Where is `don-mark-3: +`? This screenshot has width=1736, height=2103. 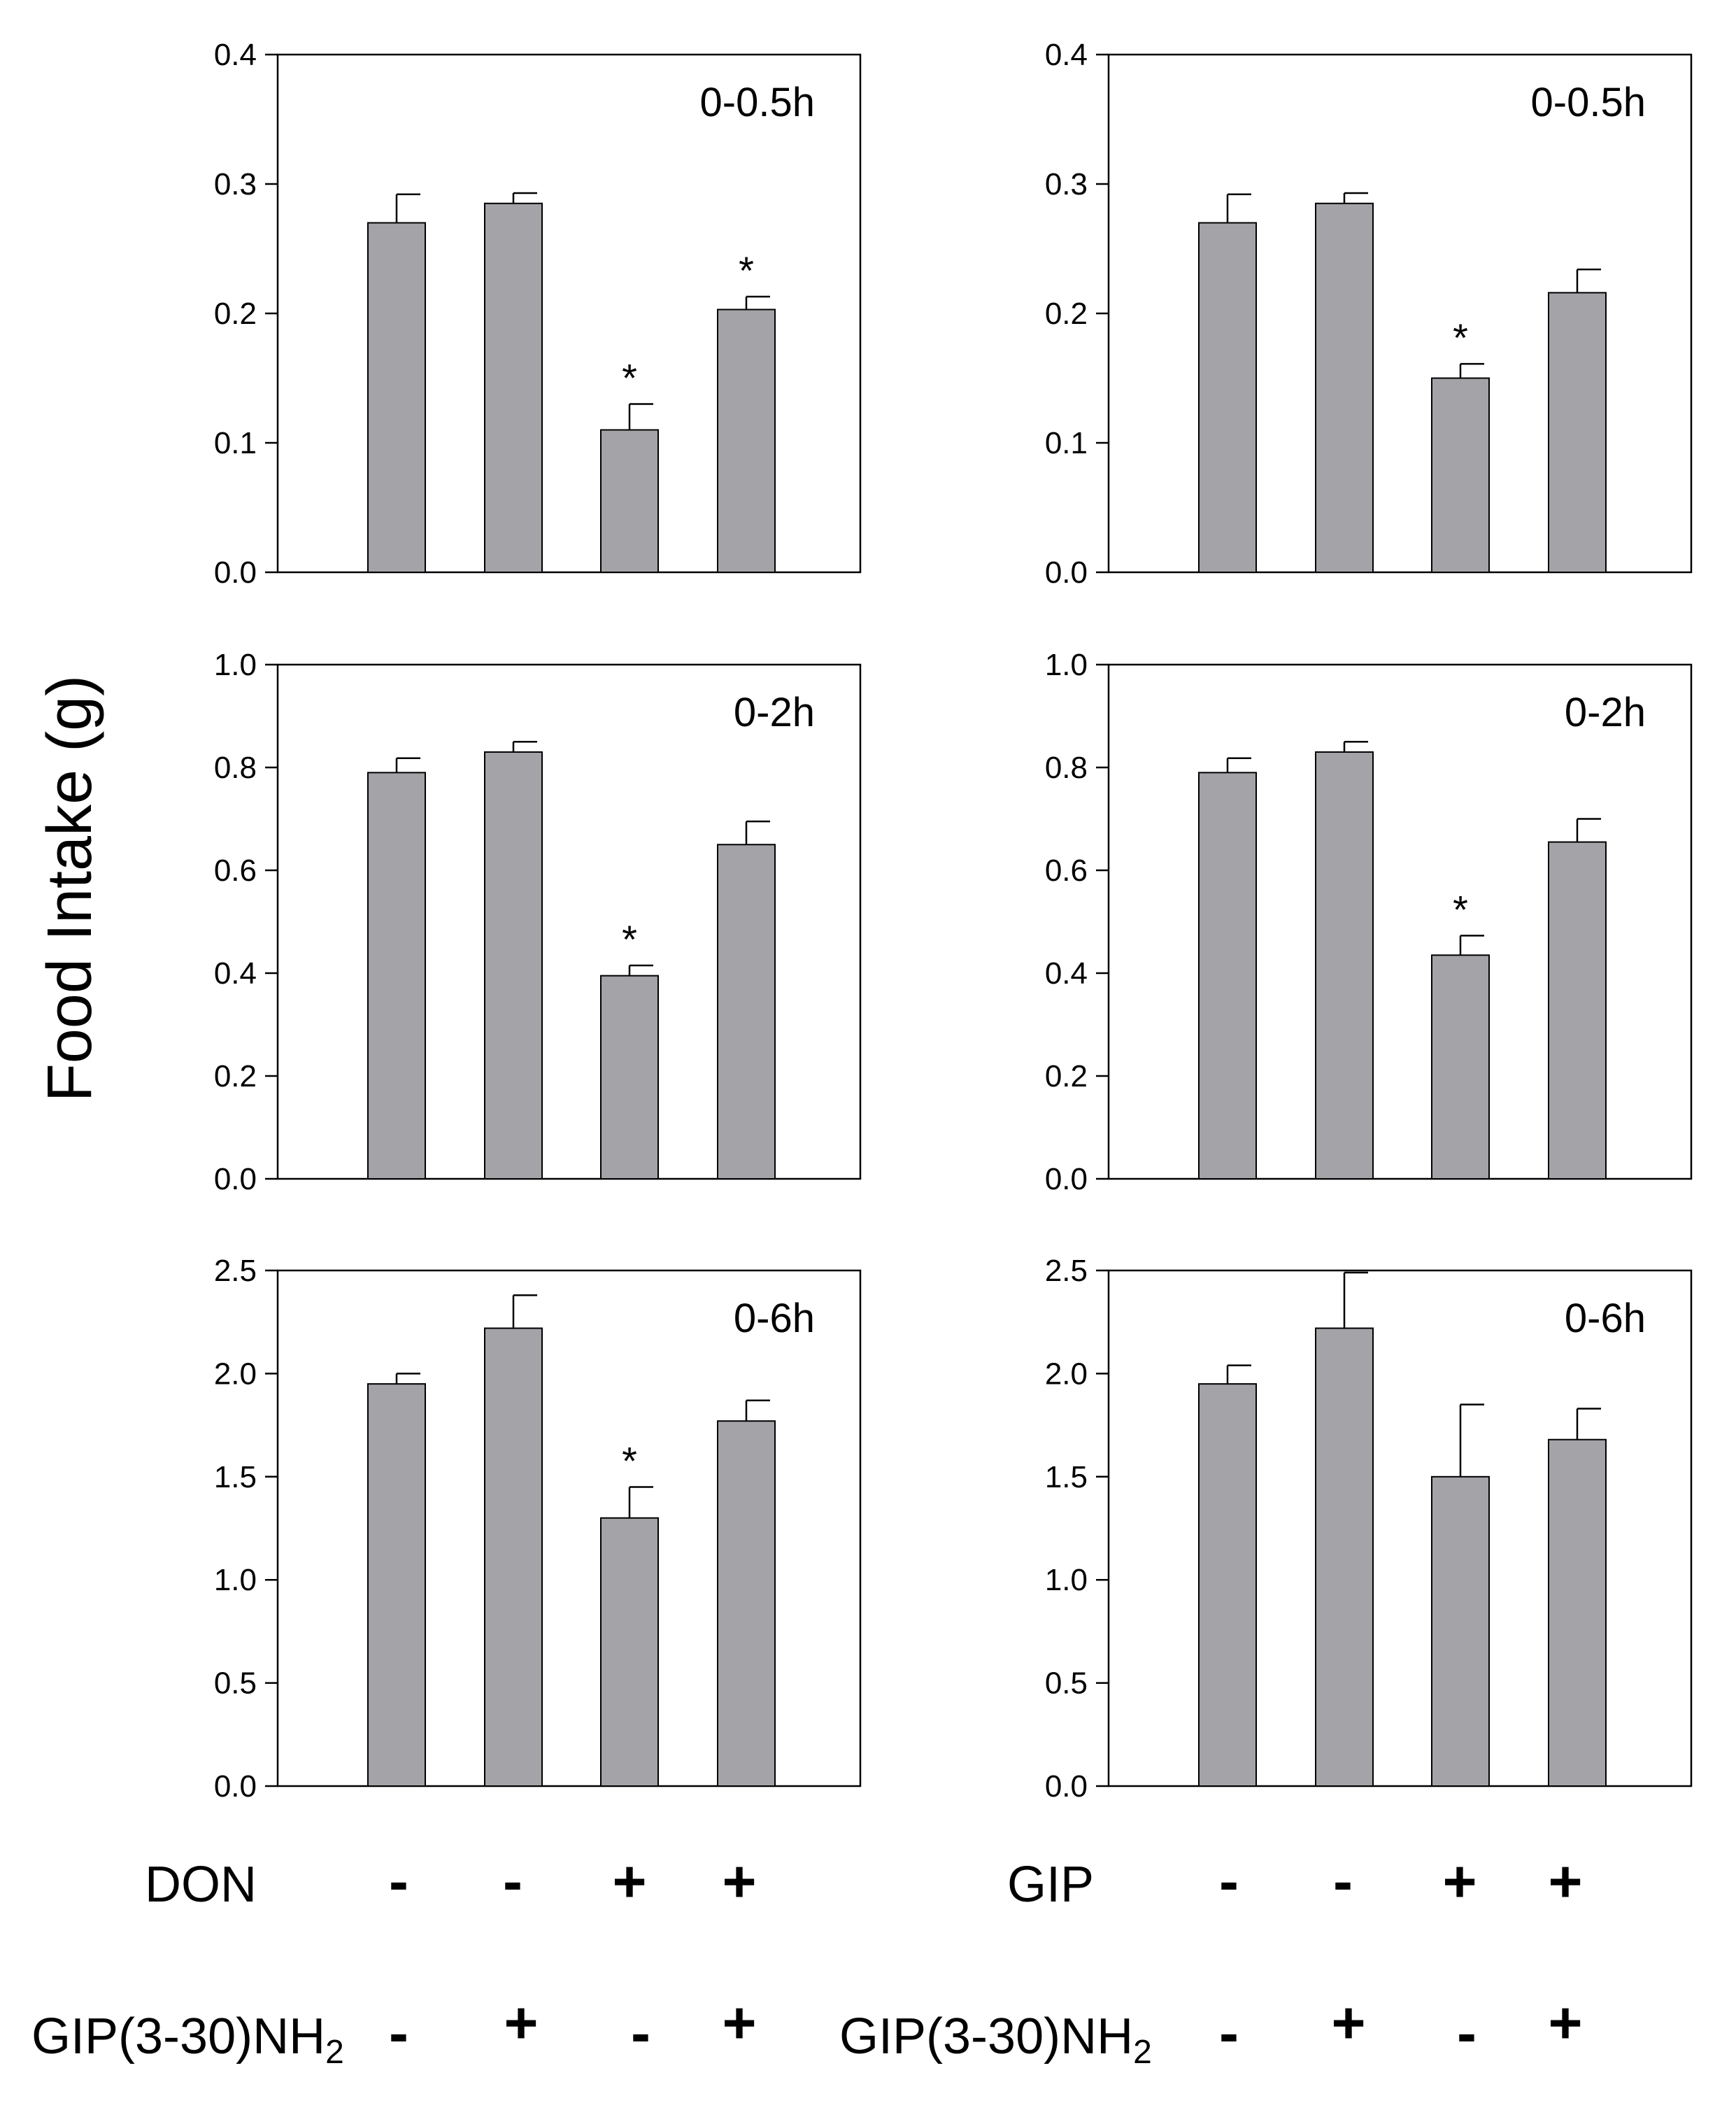 don-mark-3: + is located at coordinates (629, 1881).